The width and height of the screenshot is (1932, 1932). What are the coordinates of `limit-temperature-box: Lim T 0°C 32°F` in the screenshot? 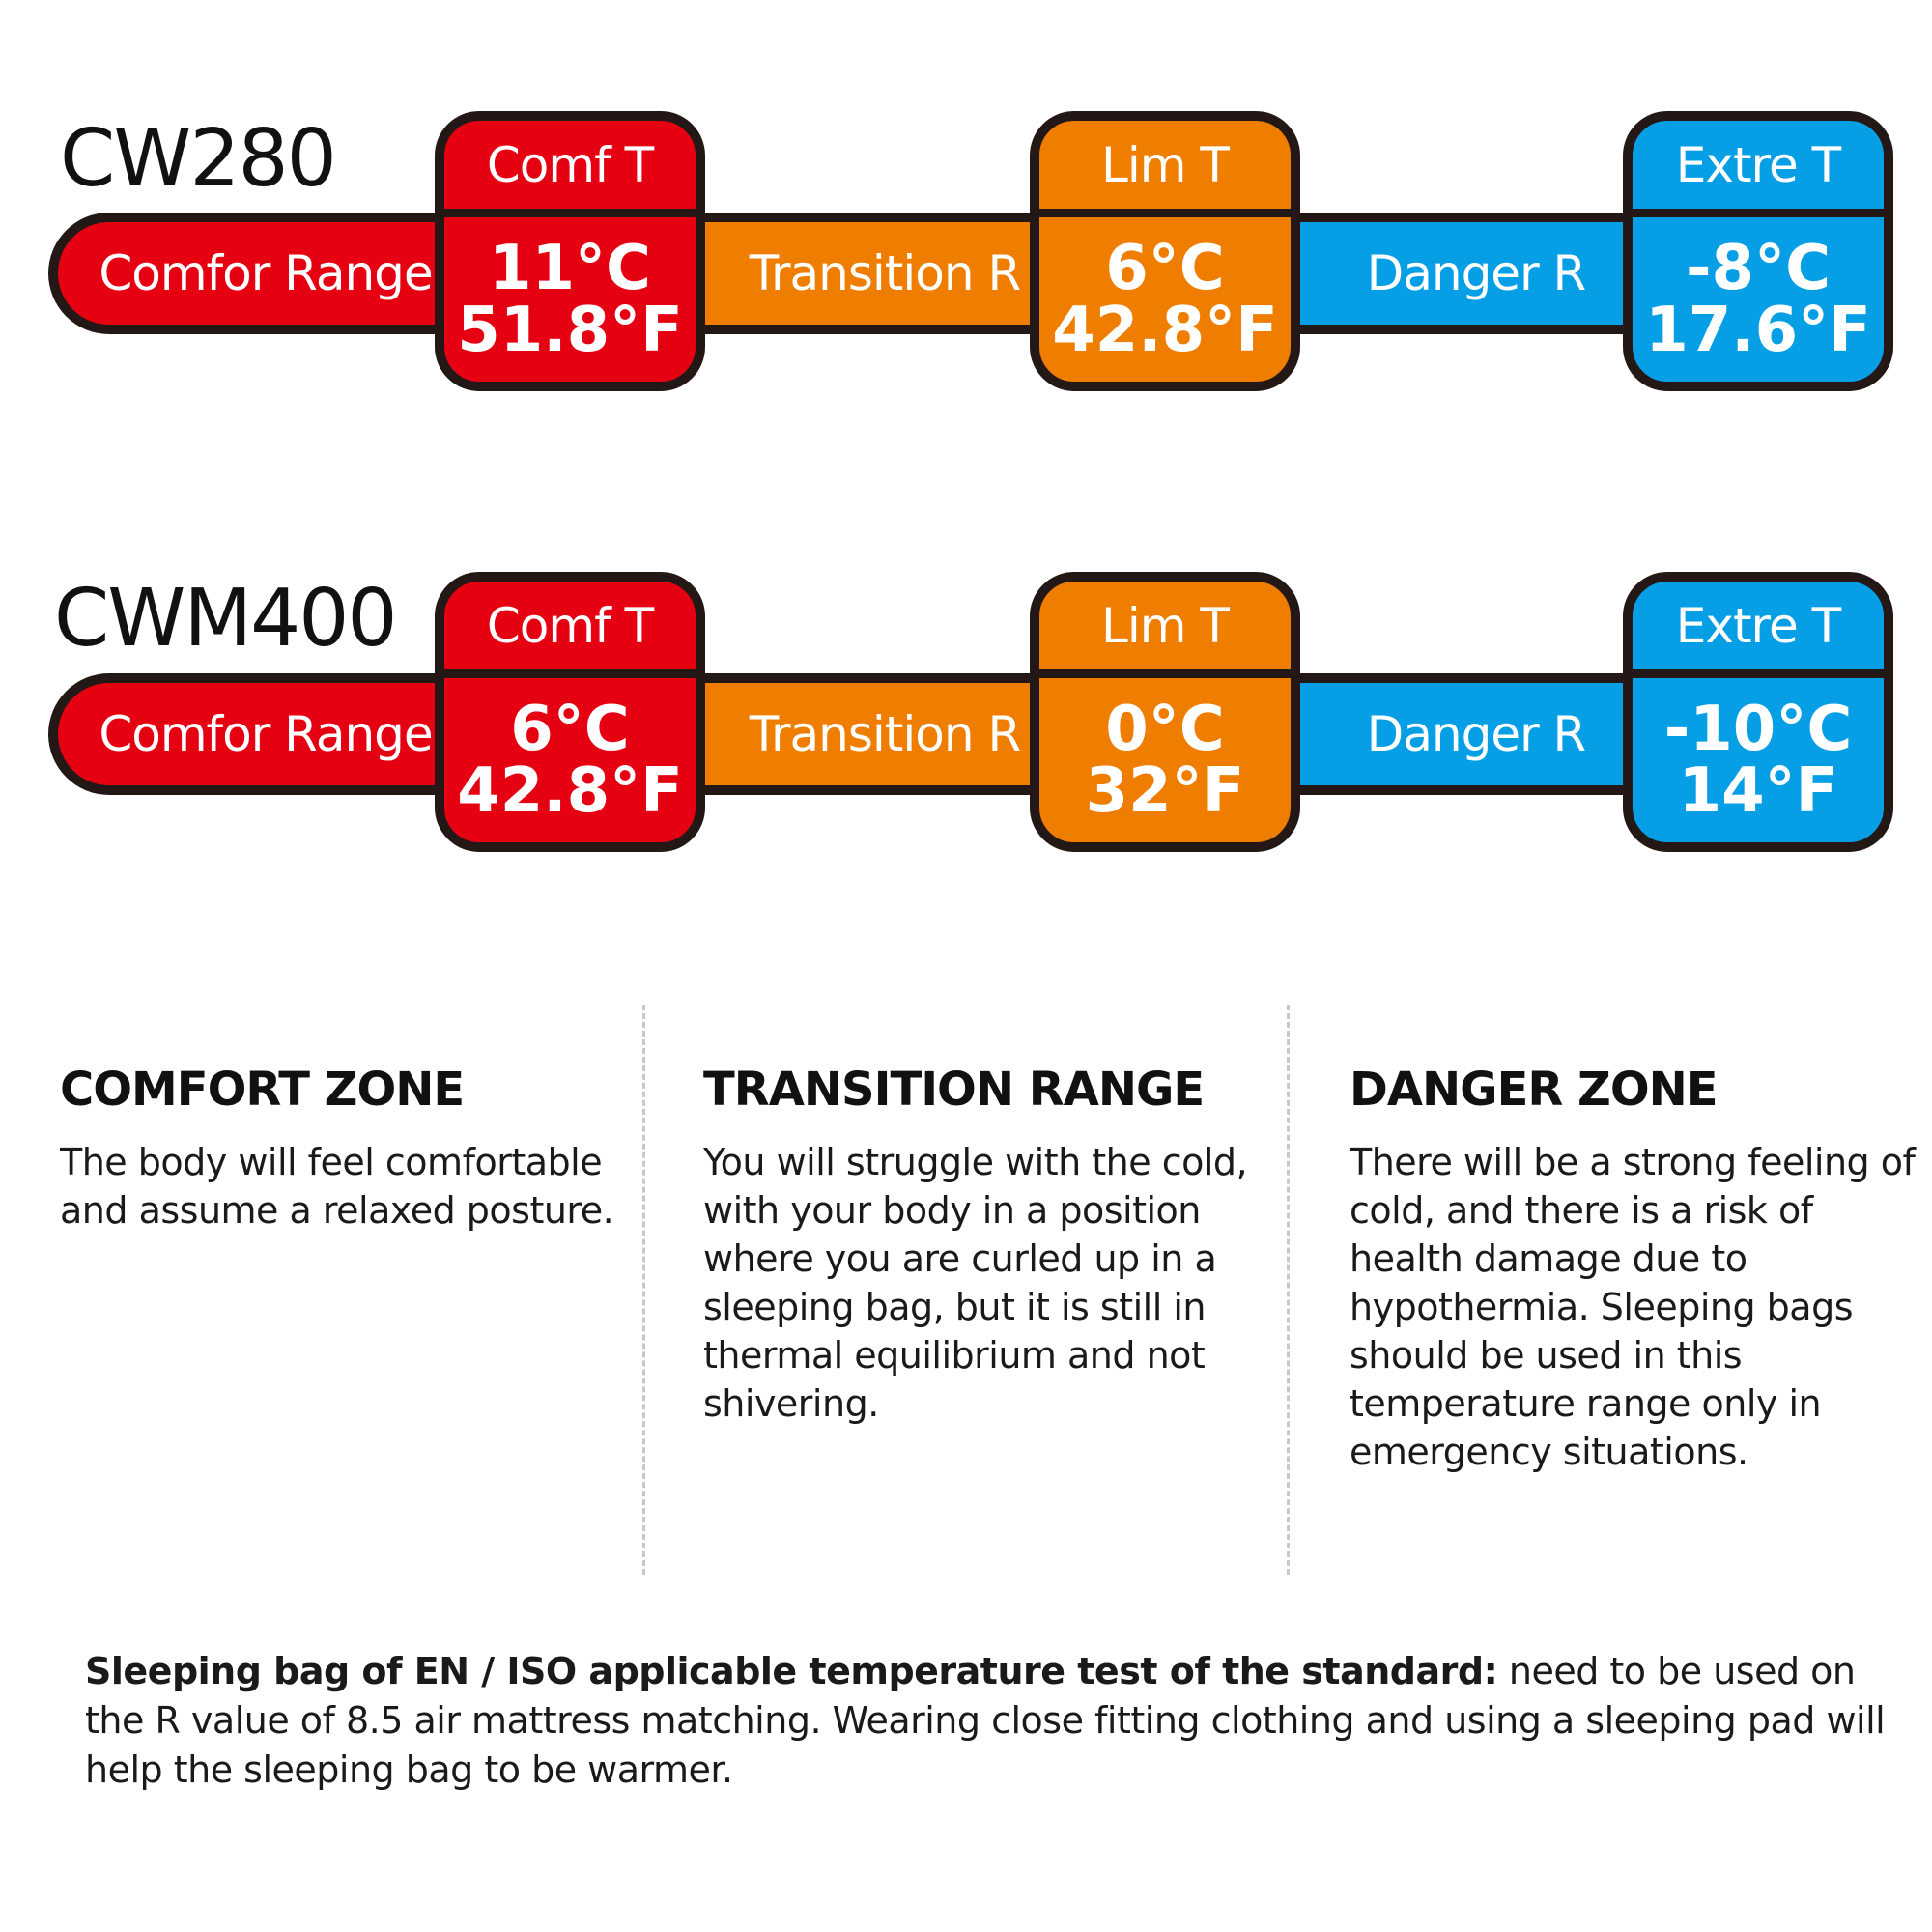 It's located at (1165, 712).